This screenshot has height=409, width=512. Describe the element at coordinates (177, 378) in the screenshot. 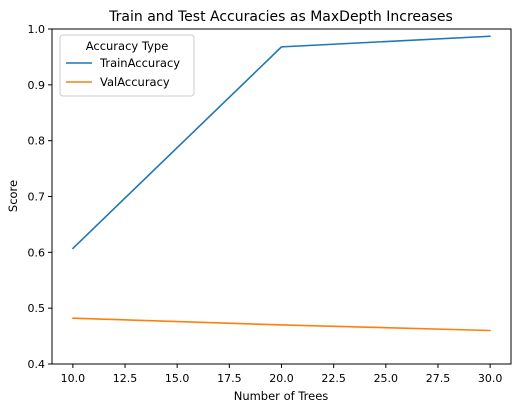

I see `x-tick-label: 15.0` at that location.